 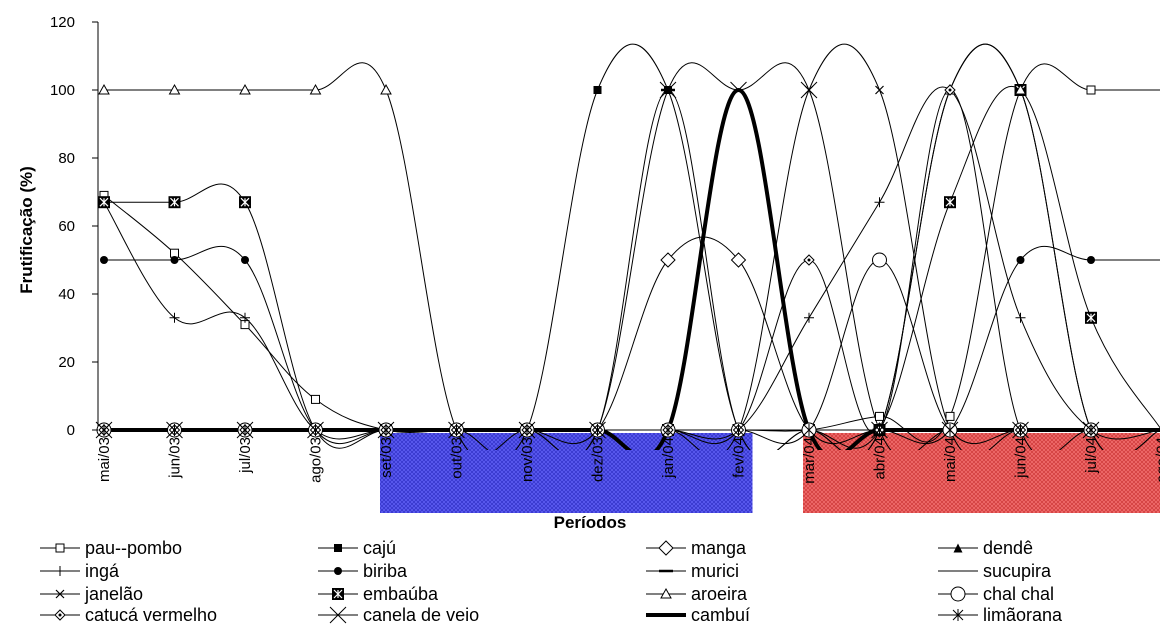 I want to click on period-bands, so click(x=770, y=473).